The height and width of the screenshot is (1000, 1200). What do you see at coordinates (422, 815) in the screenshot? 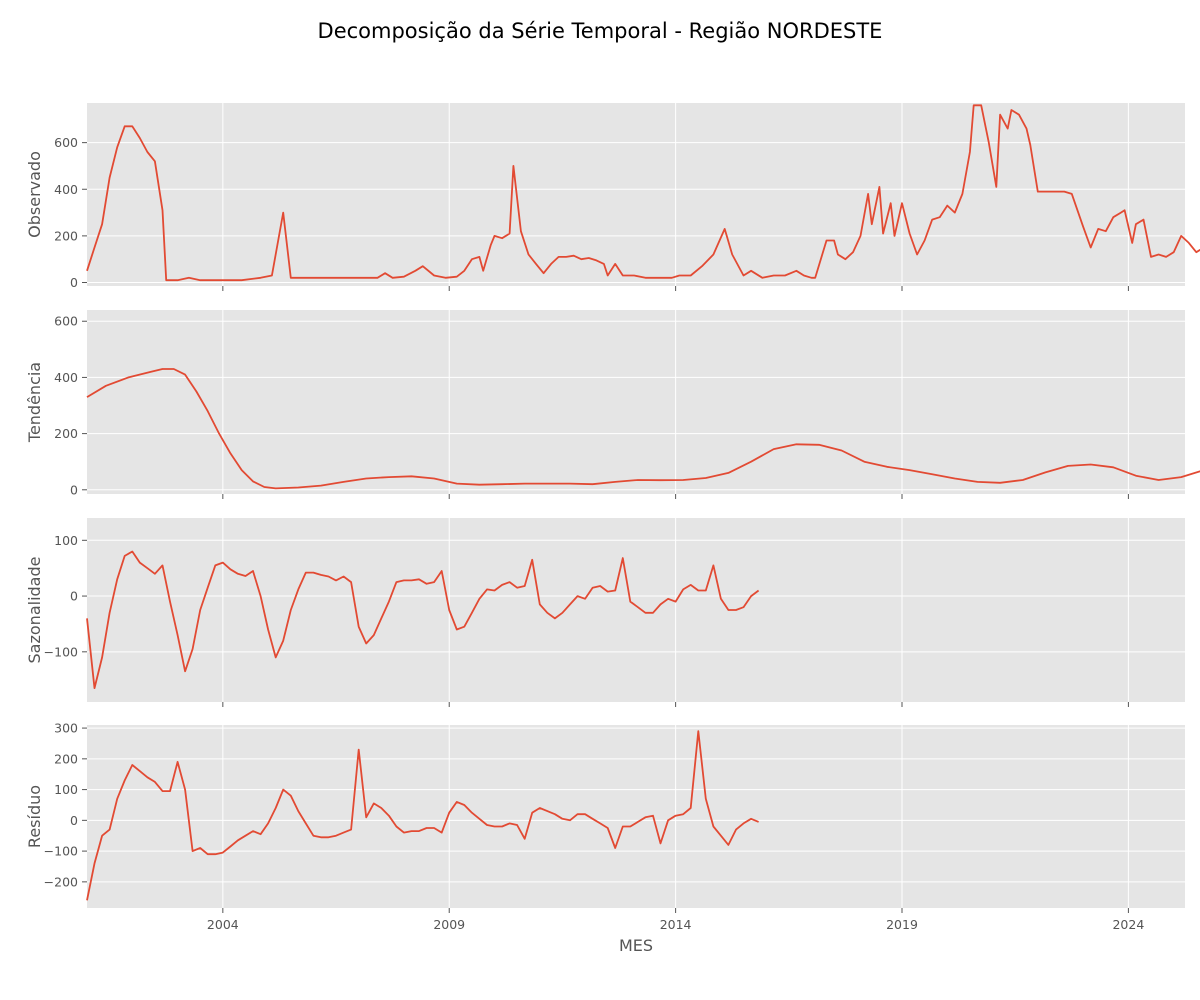
I see `series-line-residuo` at bounding box center [422, 815].